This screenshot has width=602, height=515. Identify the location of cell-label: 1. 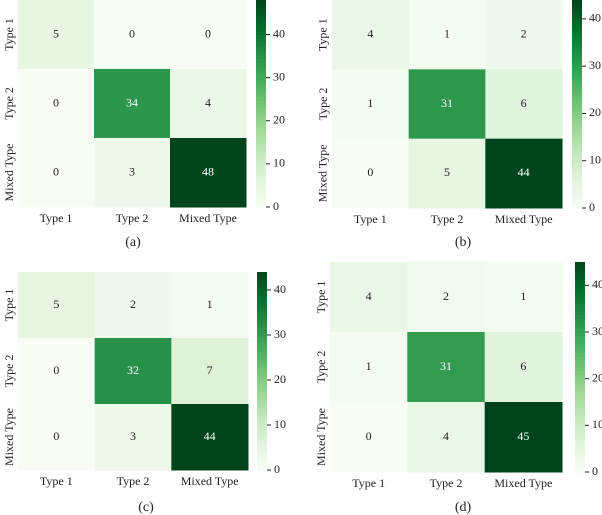
(369, 366).